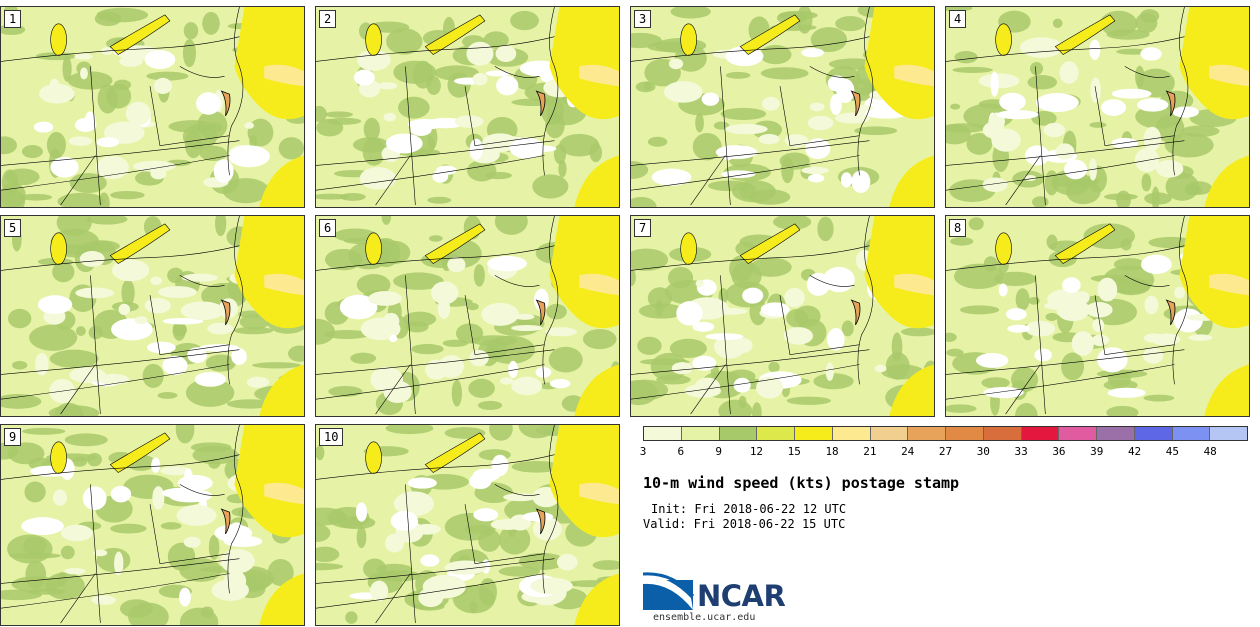 Image resolution: width=1260 pixels, height=627 pixels. I want to click on colorbar-tick: 36, so click(1059, 451).